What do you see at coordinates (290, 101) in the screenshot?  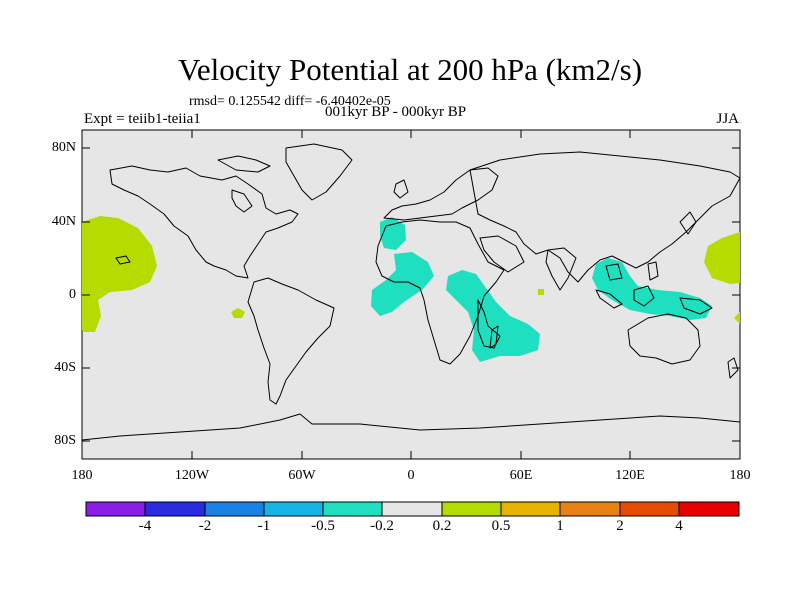 I see `rmsd-diff-stats: rmsd= 0.125542 diff= -6.40402e-05` at bounding box center [290, 101].